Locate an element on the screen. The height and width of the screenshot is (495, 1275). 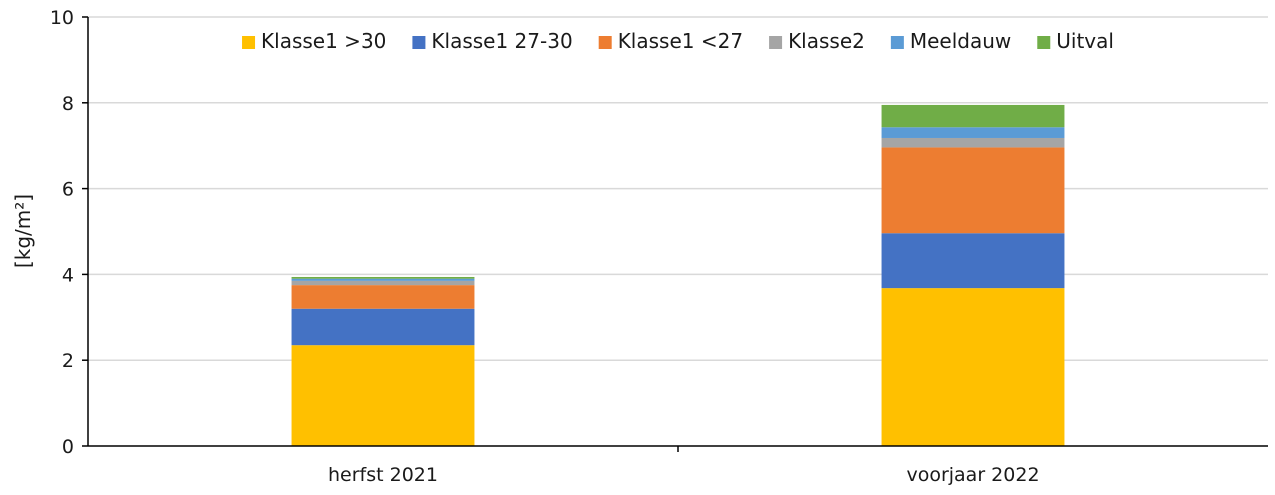
legend-item: Klasse1 27-30 is located at coordinates (492, 41).